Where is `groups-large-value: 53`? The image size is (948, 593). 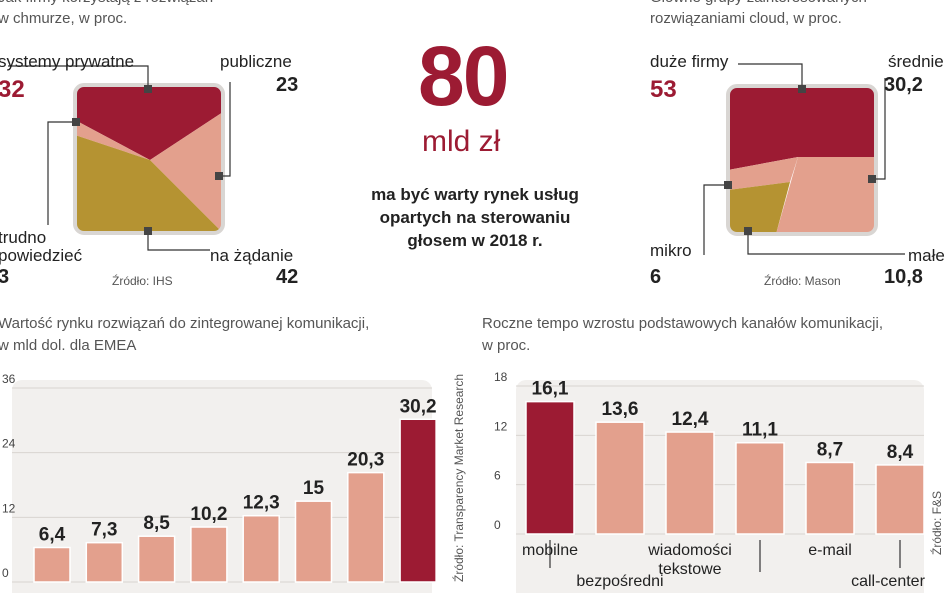 groups-large-value: 53 is located at coordinates (663, 89).